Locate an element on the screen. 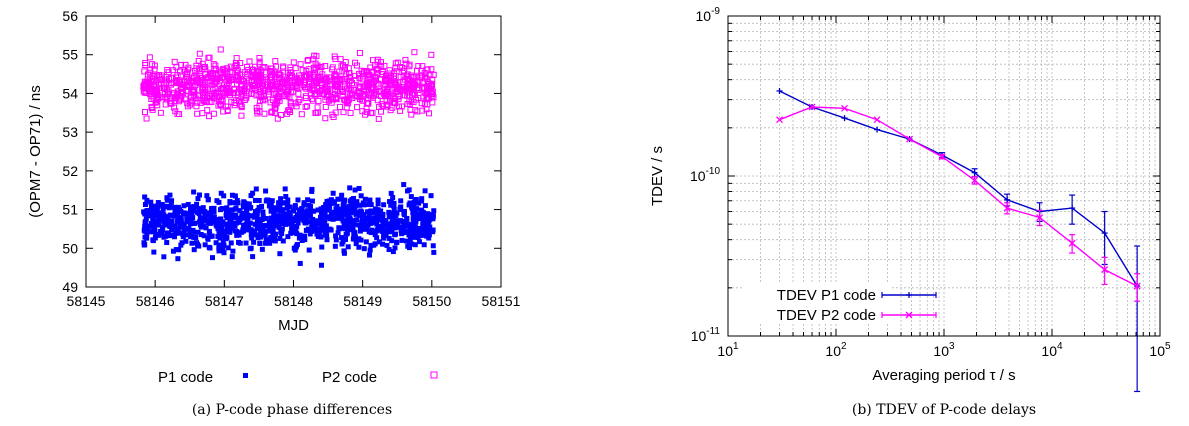 The width and height of the screenshot is (1189, 426). series-tdev-p2 is located at coordinates (958, 202).